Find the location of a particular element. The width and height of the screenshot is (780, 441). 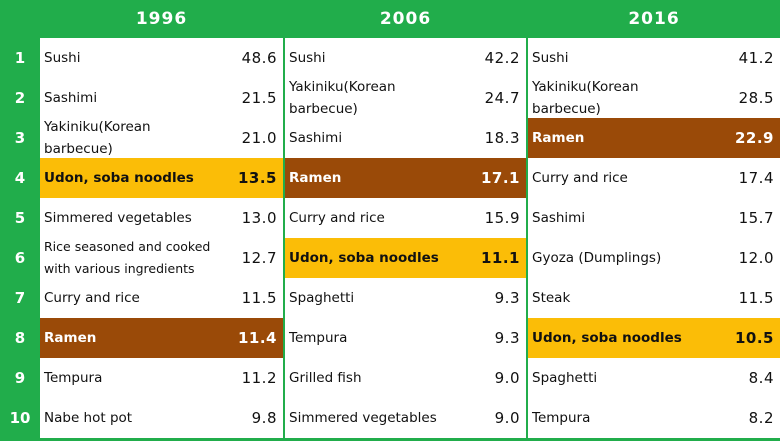

dish-value: 15.9 is located at coordinates (502, 218).